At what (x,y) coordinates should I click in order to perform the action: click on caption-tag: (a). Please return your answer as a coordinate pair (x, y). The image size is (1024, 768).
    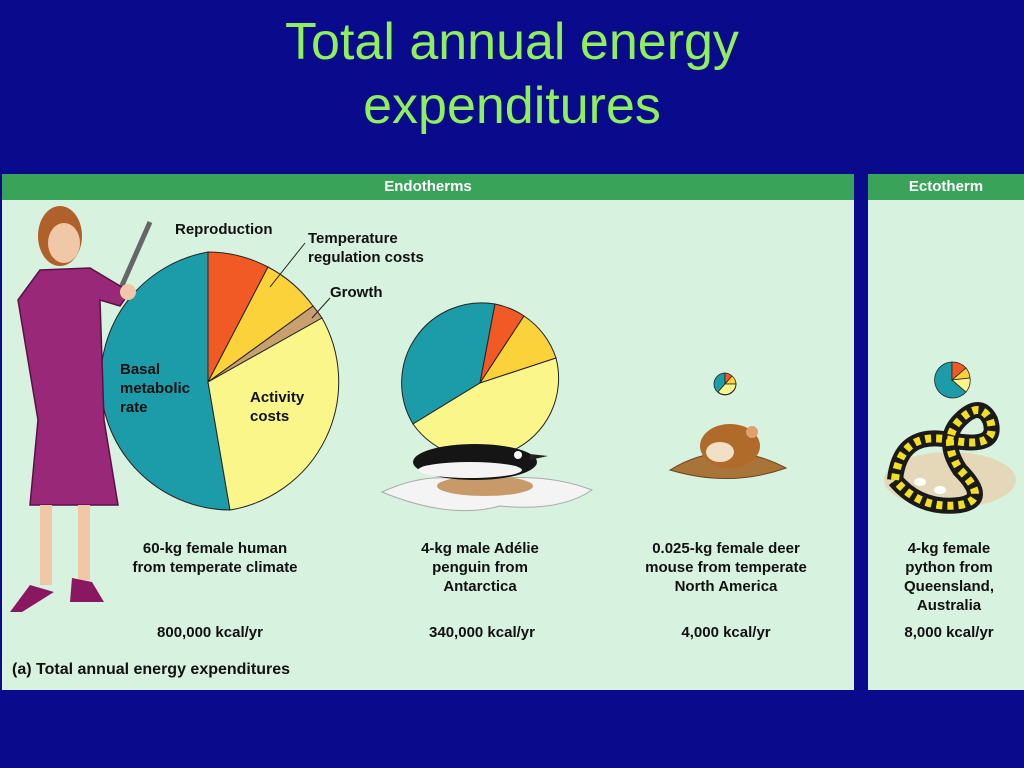
    Looking at the image, I should click on (22, 669).